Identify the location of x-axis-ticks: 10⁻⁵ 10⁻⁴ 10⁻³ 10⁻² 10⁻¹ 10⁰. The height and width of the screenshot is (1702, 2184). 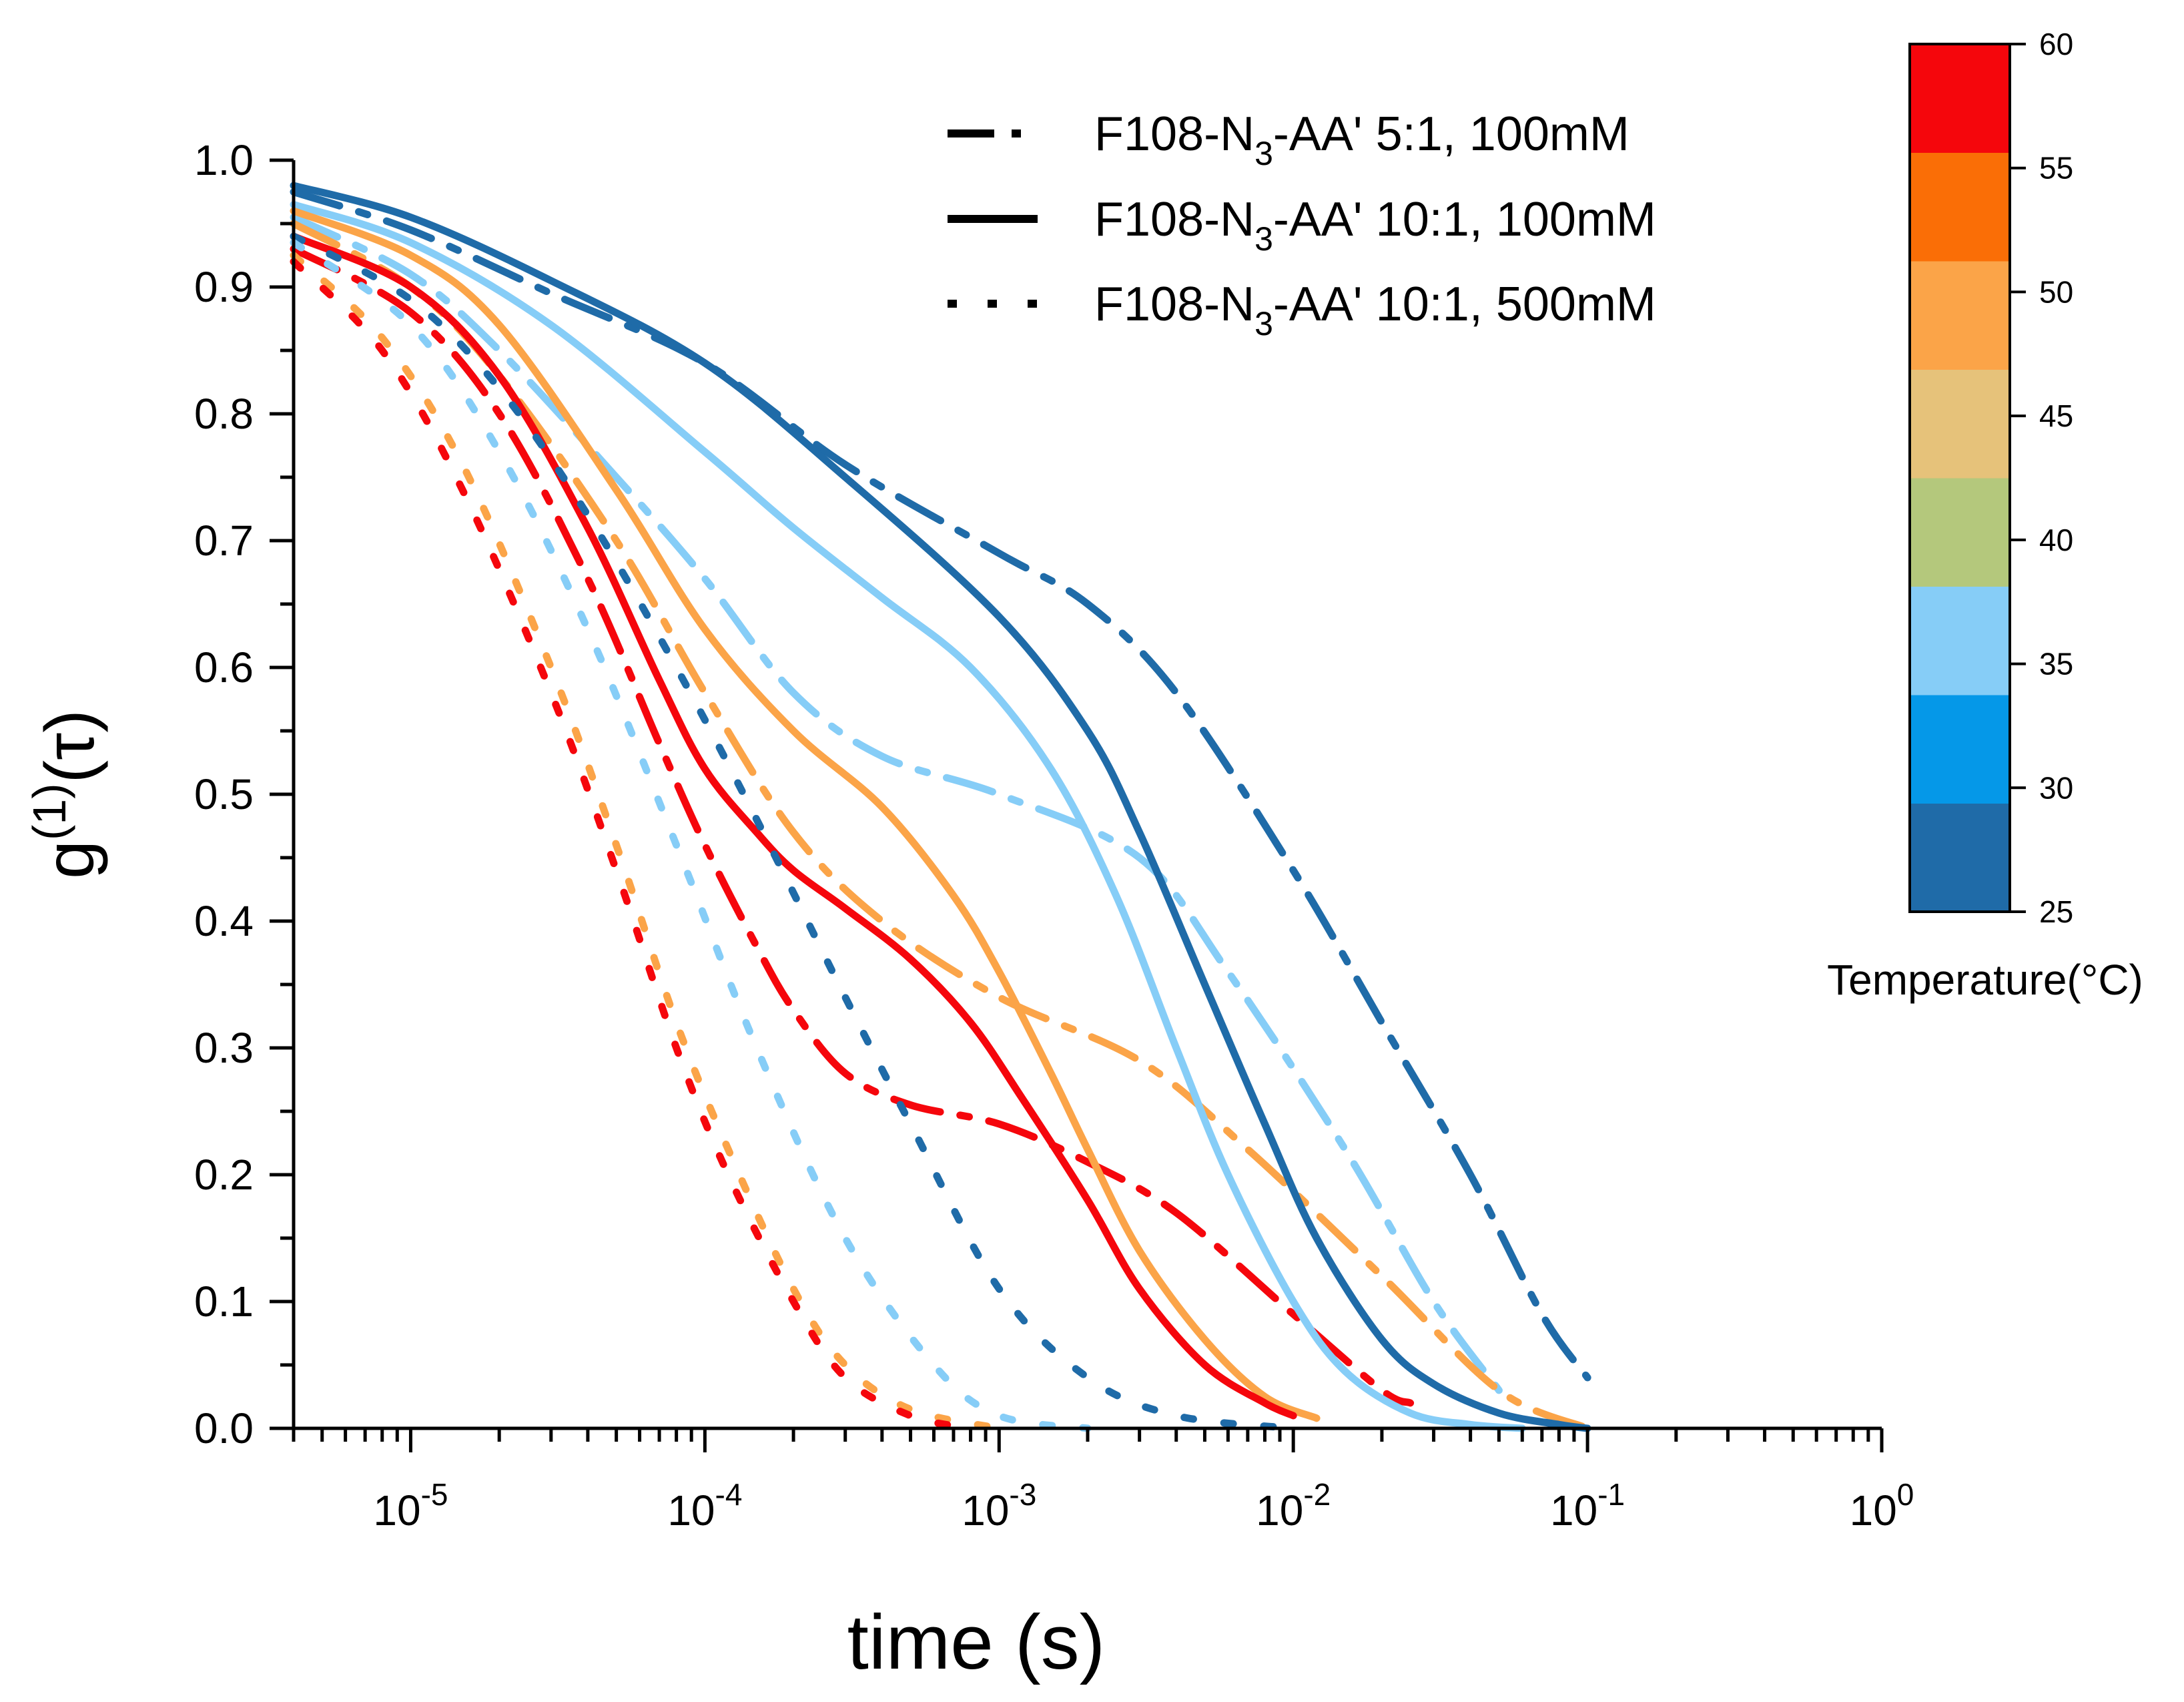
(1103, 1481).